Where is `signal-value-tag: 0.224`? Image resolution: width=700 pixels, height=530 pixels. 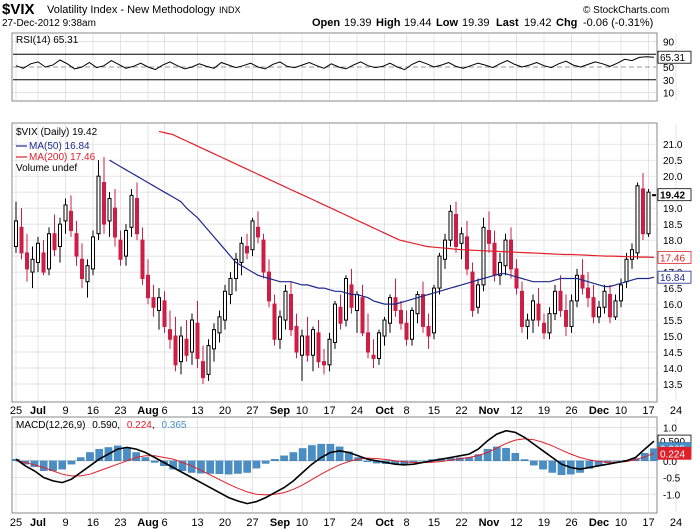
signal-value-tag: 0.224 is located at coordinates (672, 454).